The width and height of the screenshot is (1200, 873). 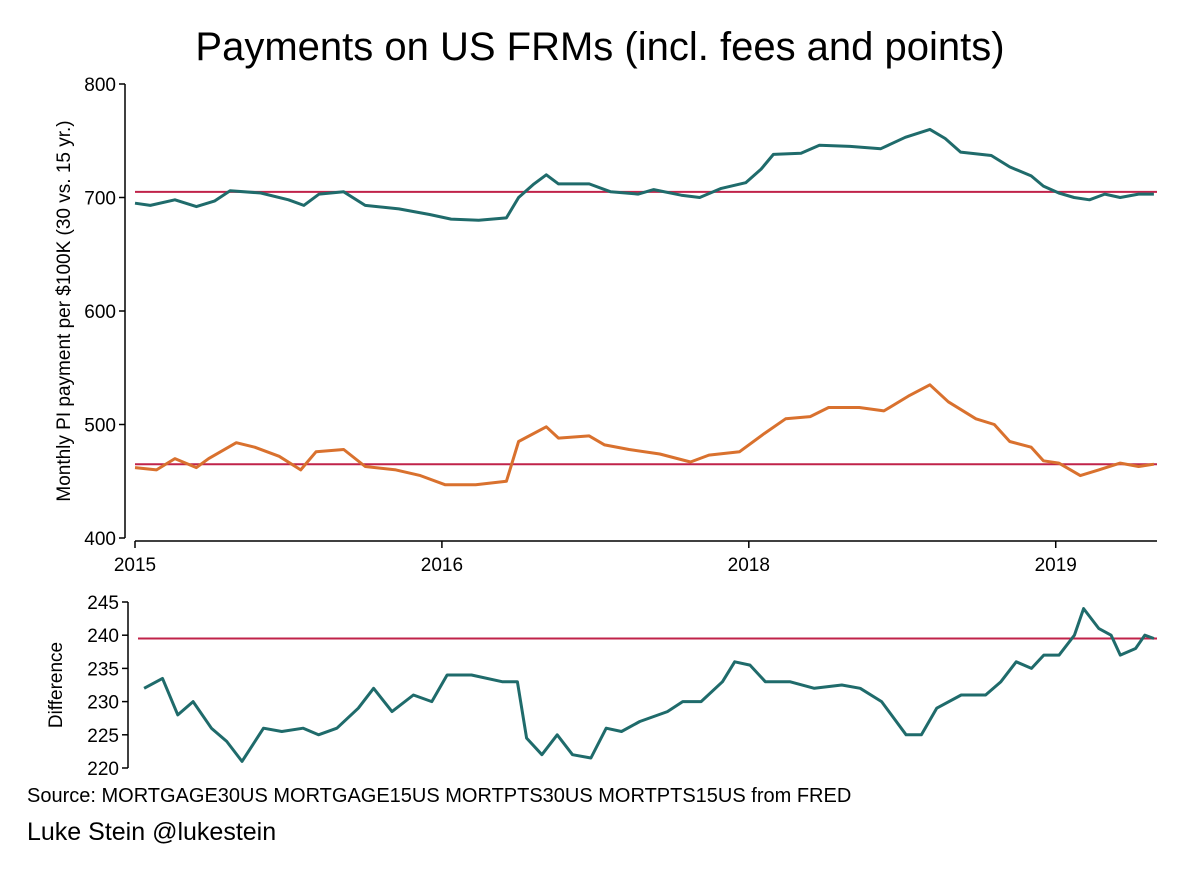 I want to click on x-tick-label: 2016, so click(x=442, y=565).